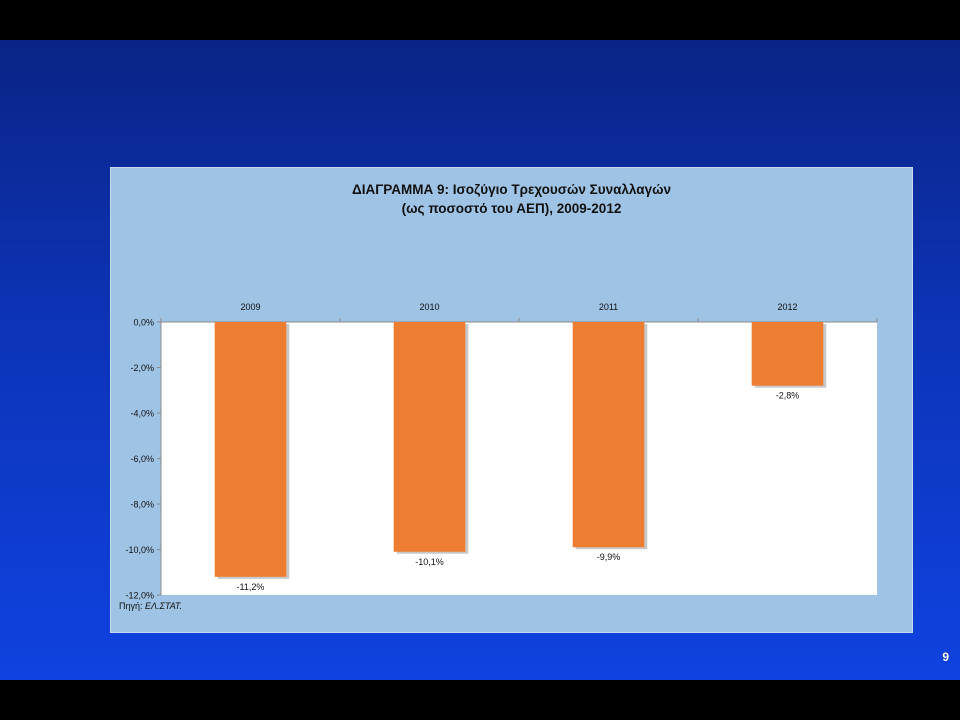  Describe the element at coordinates (139, 596) in the screenshot. I see `y-tick-label: -12,0%` at that location.